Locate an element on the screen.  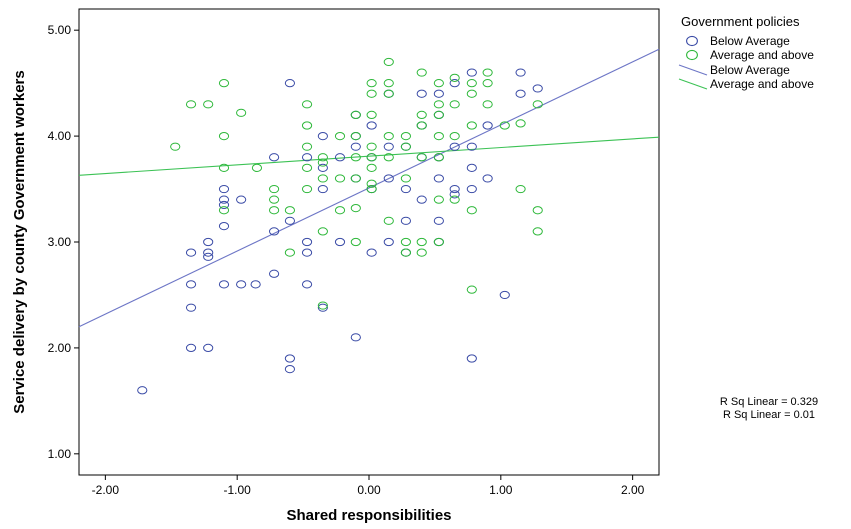
x-tick-label: 1.00 is located at coordinates (501, 490).